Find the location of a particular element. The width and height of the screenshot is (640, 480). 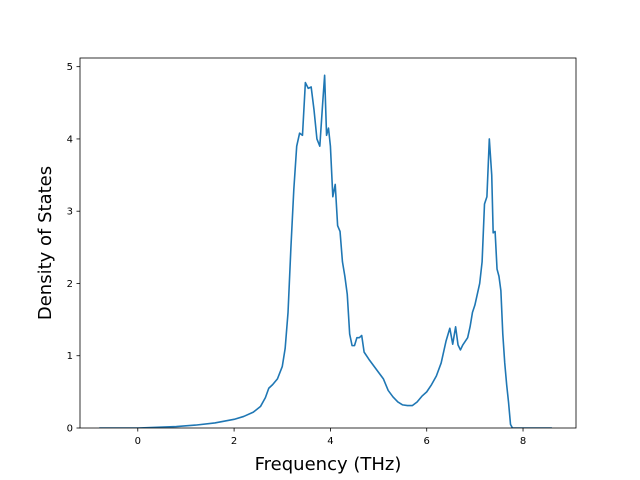

x-tick-label: 8 is located at coordinates (523, 441).